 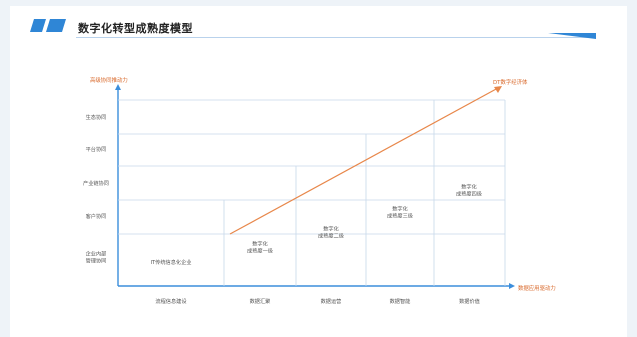 I want to click on column-label: 数据汇聚, so click(x=261, y=301).